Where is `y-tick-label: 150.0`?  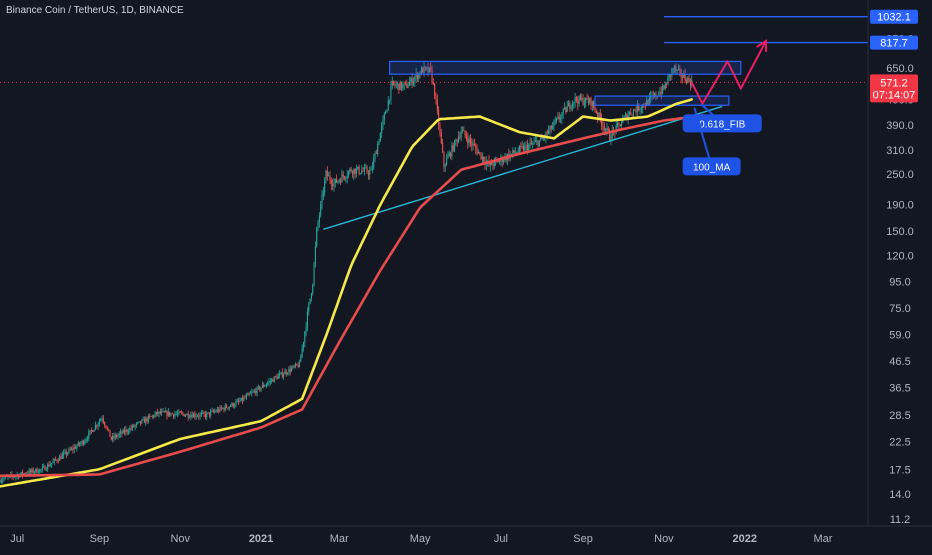 y-tick-label: 150.0 is located at coordinates (900, 232).